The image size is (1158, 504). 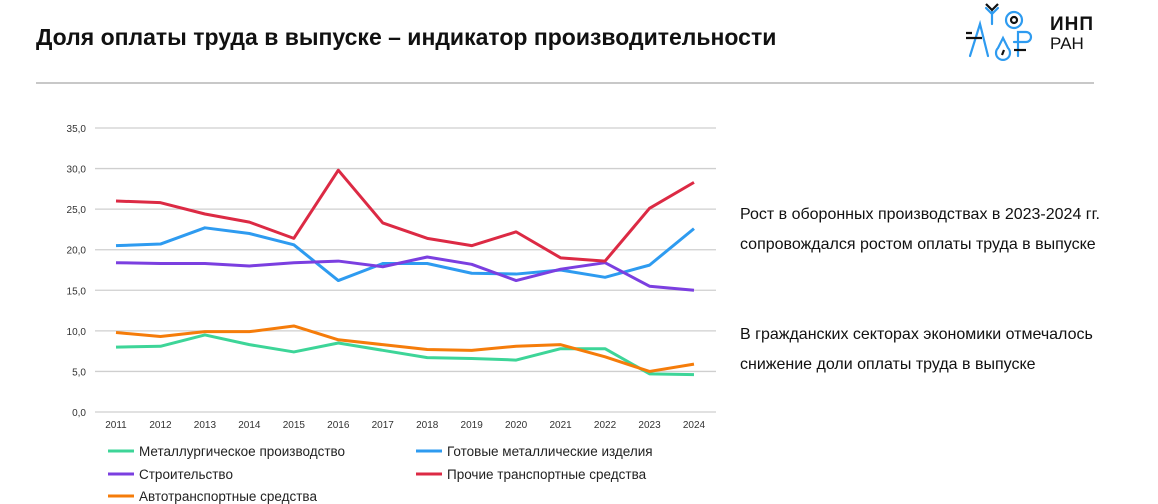 What do you see at coordinates (338, 425) in the screenshot?
I see `x-tick-label: 2016` at bounding box center [338, 425].